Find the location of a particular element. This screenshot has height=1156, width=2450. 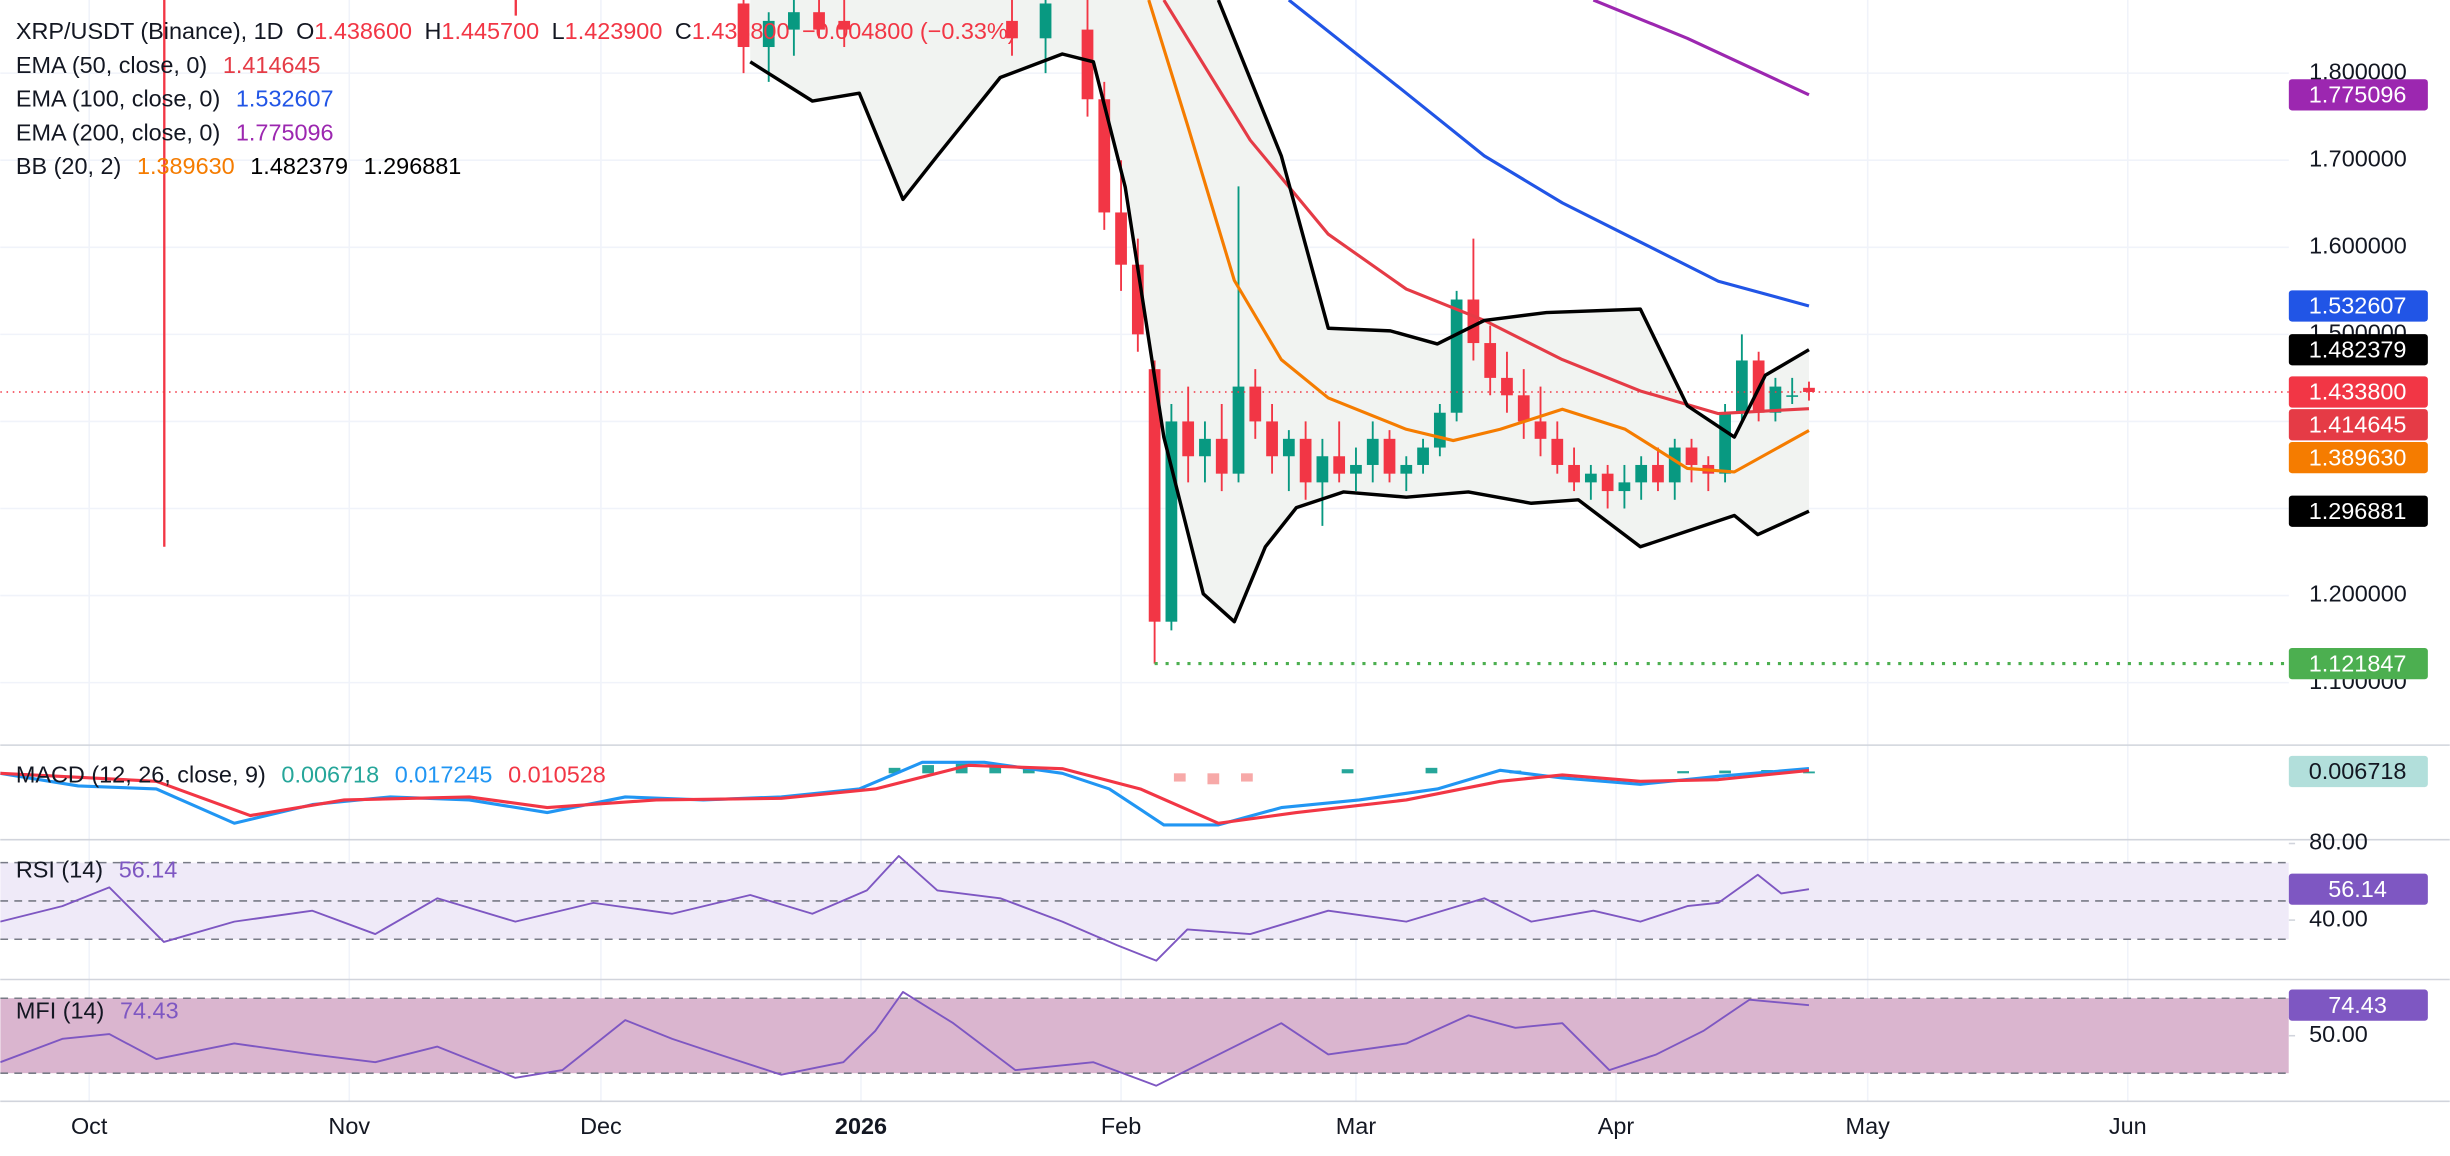

symbol-title: XRP/USDT (Binance), 1D is located at coordinates (150, 31).